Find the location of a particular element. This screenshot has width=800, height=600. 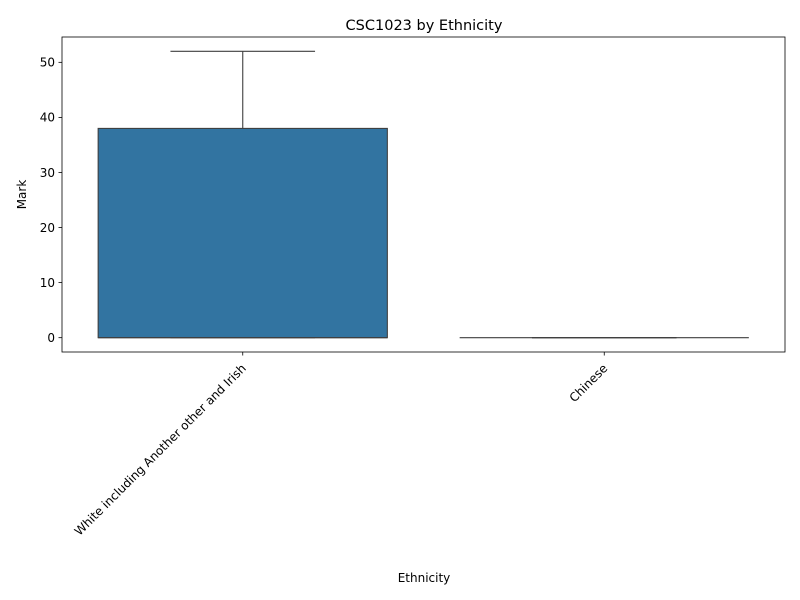

x-tick-label: White including Another other and Irish is located at coordinates (160, 449).